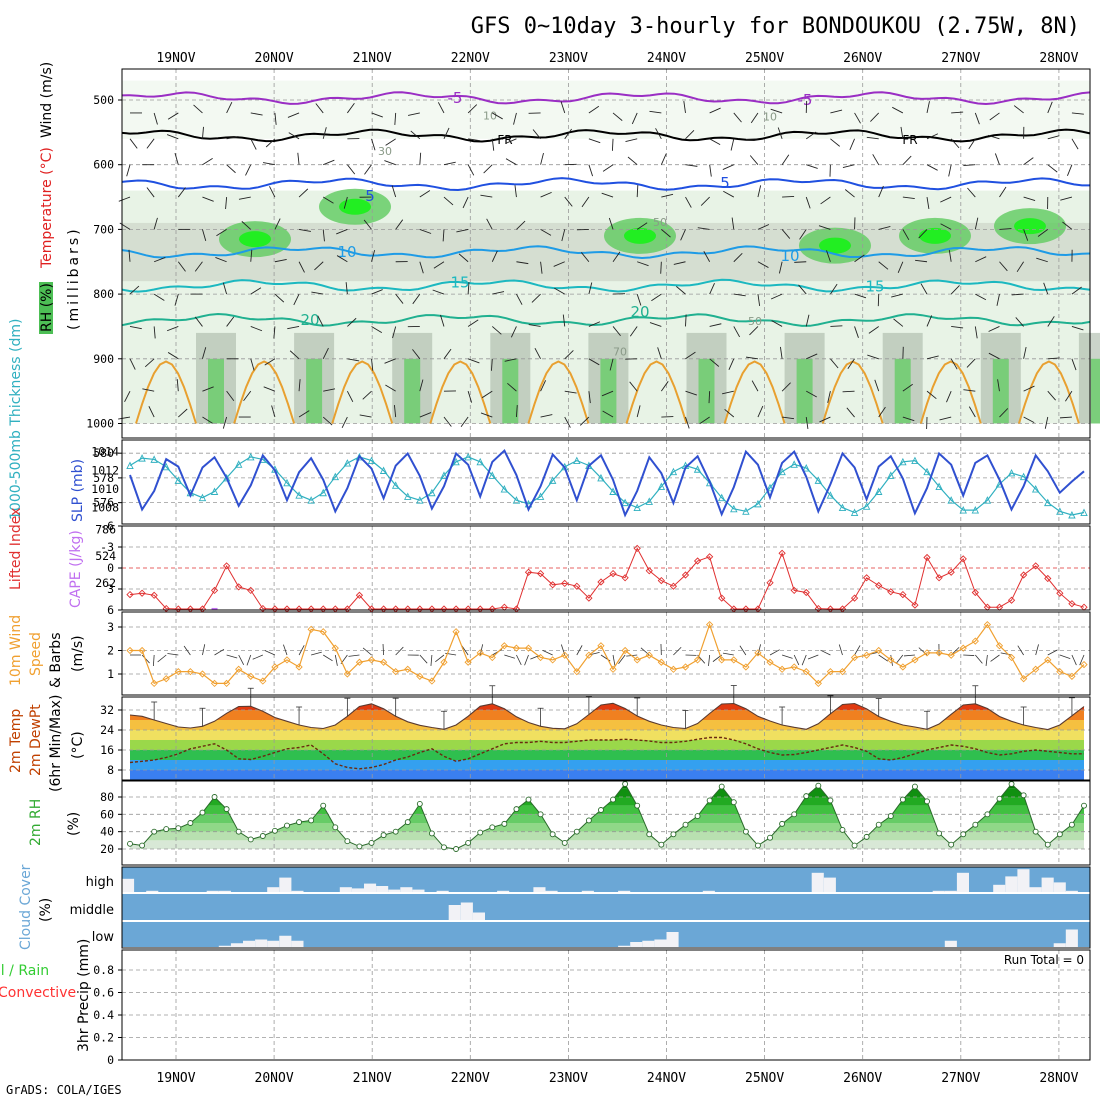  I want to click on cape-tick-label: 786, so click(105, 529).